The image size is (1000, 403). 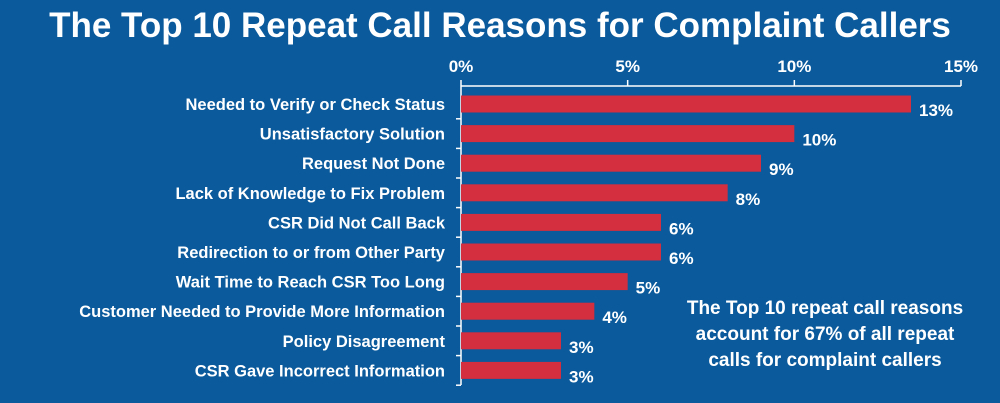 What do you see at coordinates (311, 253) in the screenshot?
I see `category-label: Redirection to or from Other Party` at bounding box center [311, 253].